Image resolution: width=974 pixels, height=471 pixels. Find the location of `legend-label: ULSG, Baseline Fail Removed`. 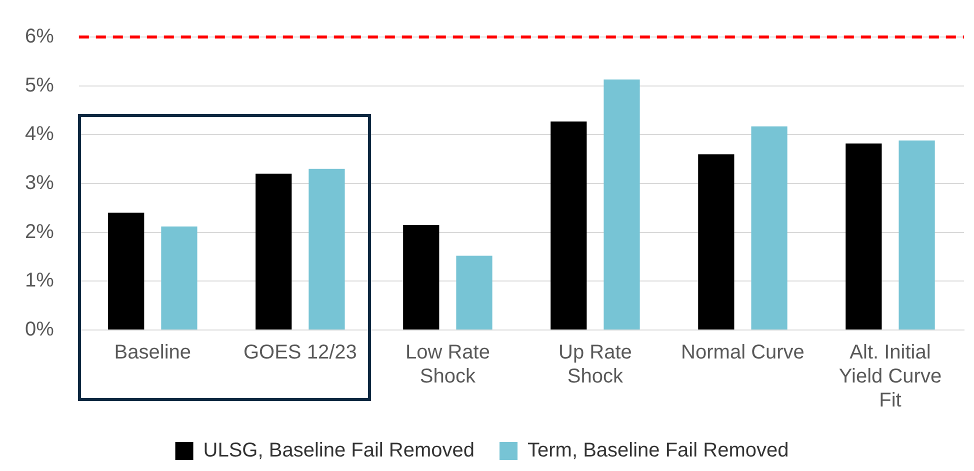

legend-label: ULSG, Baseline Fail Removed is located at coordinates (339, 451).